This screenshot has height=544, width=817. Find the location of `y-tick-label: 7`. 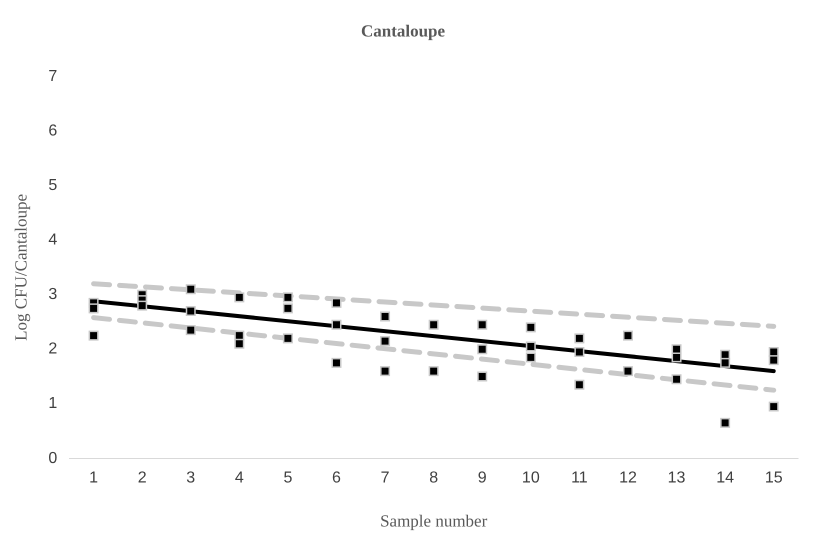

y-tick-label: 7 is located at coordinates (53, 76).